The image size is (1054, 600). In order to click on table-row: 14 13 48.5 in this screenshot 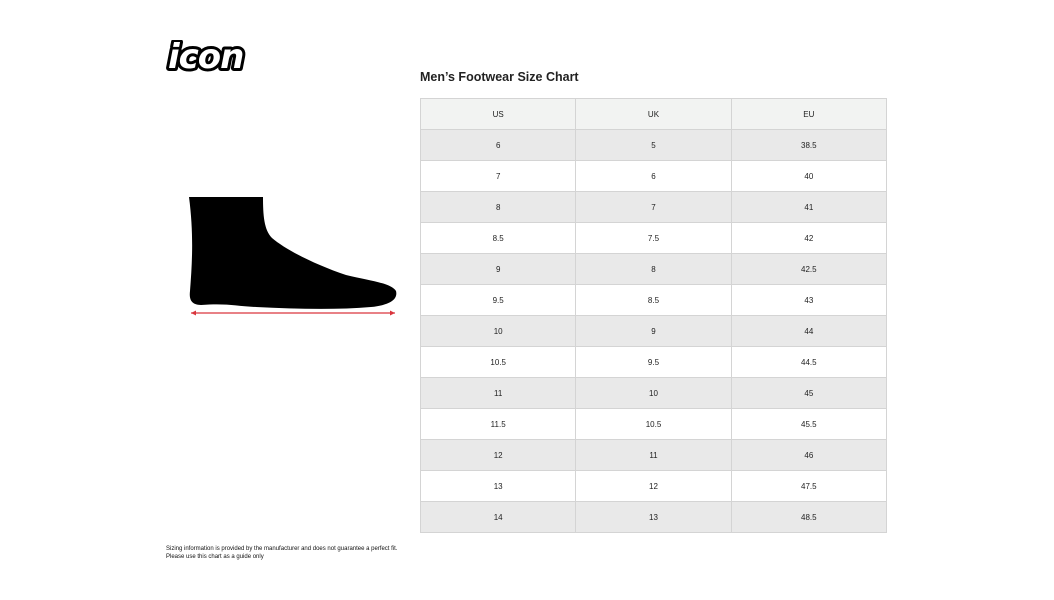, I will do `click(653, 517)`.